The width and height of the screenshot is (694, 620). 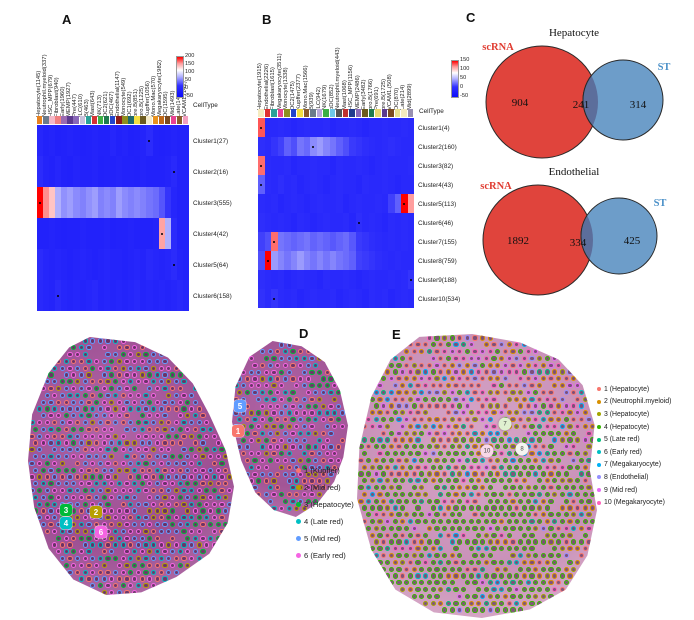 What do you see at coordinates (390, 92) in the screenshot?
I see `heatmap-column-label: VCAM1.(508)` at bounding box center [390, 92].